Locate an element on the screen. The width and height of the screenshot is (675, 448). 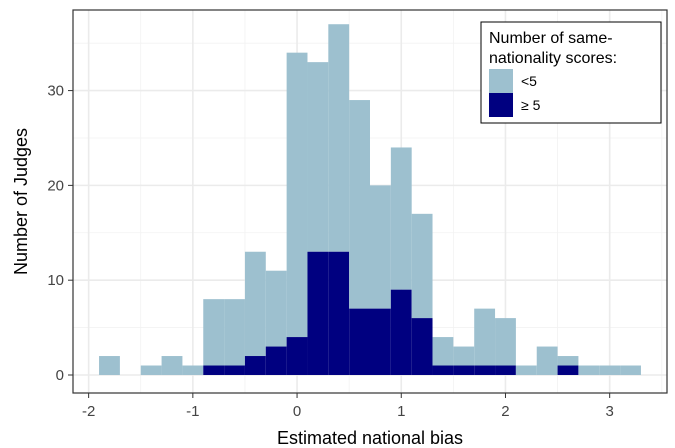
legend-title-line-2: nationality scores: is located at coordinates (553, 58).